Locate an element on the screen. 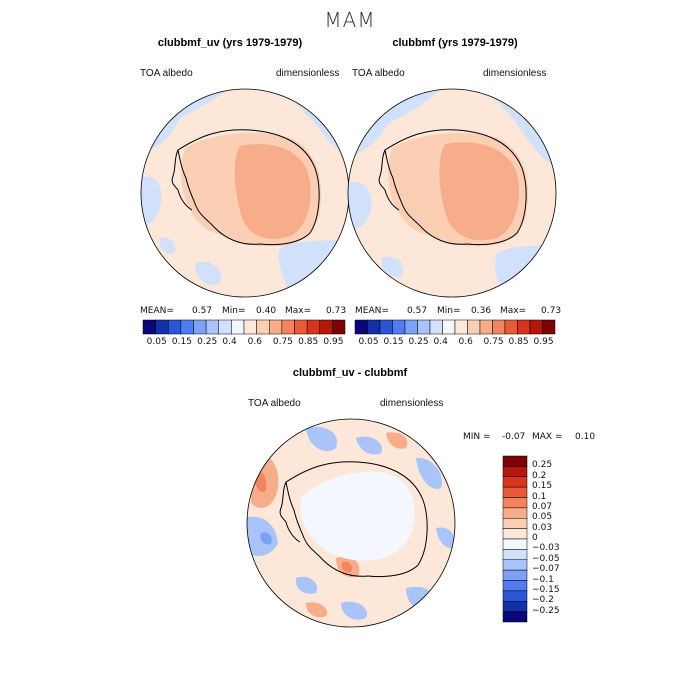 This screenshot has height=700, width=700. panel1-variable-label: TOA albedo is located at coordinates (166, 73).